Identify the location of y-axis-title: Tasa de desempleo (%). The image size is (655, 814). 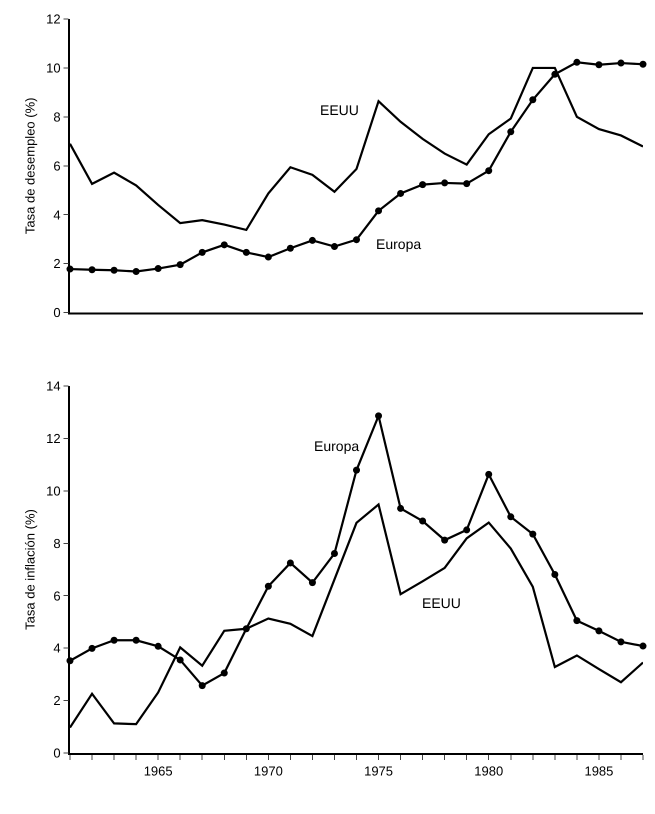
(30, 166).